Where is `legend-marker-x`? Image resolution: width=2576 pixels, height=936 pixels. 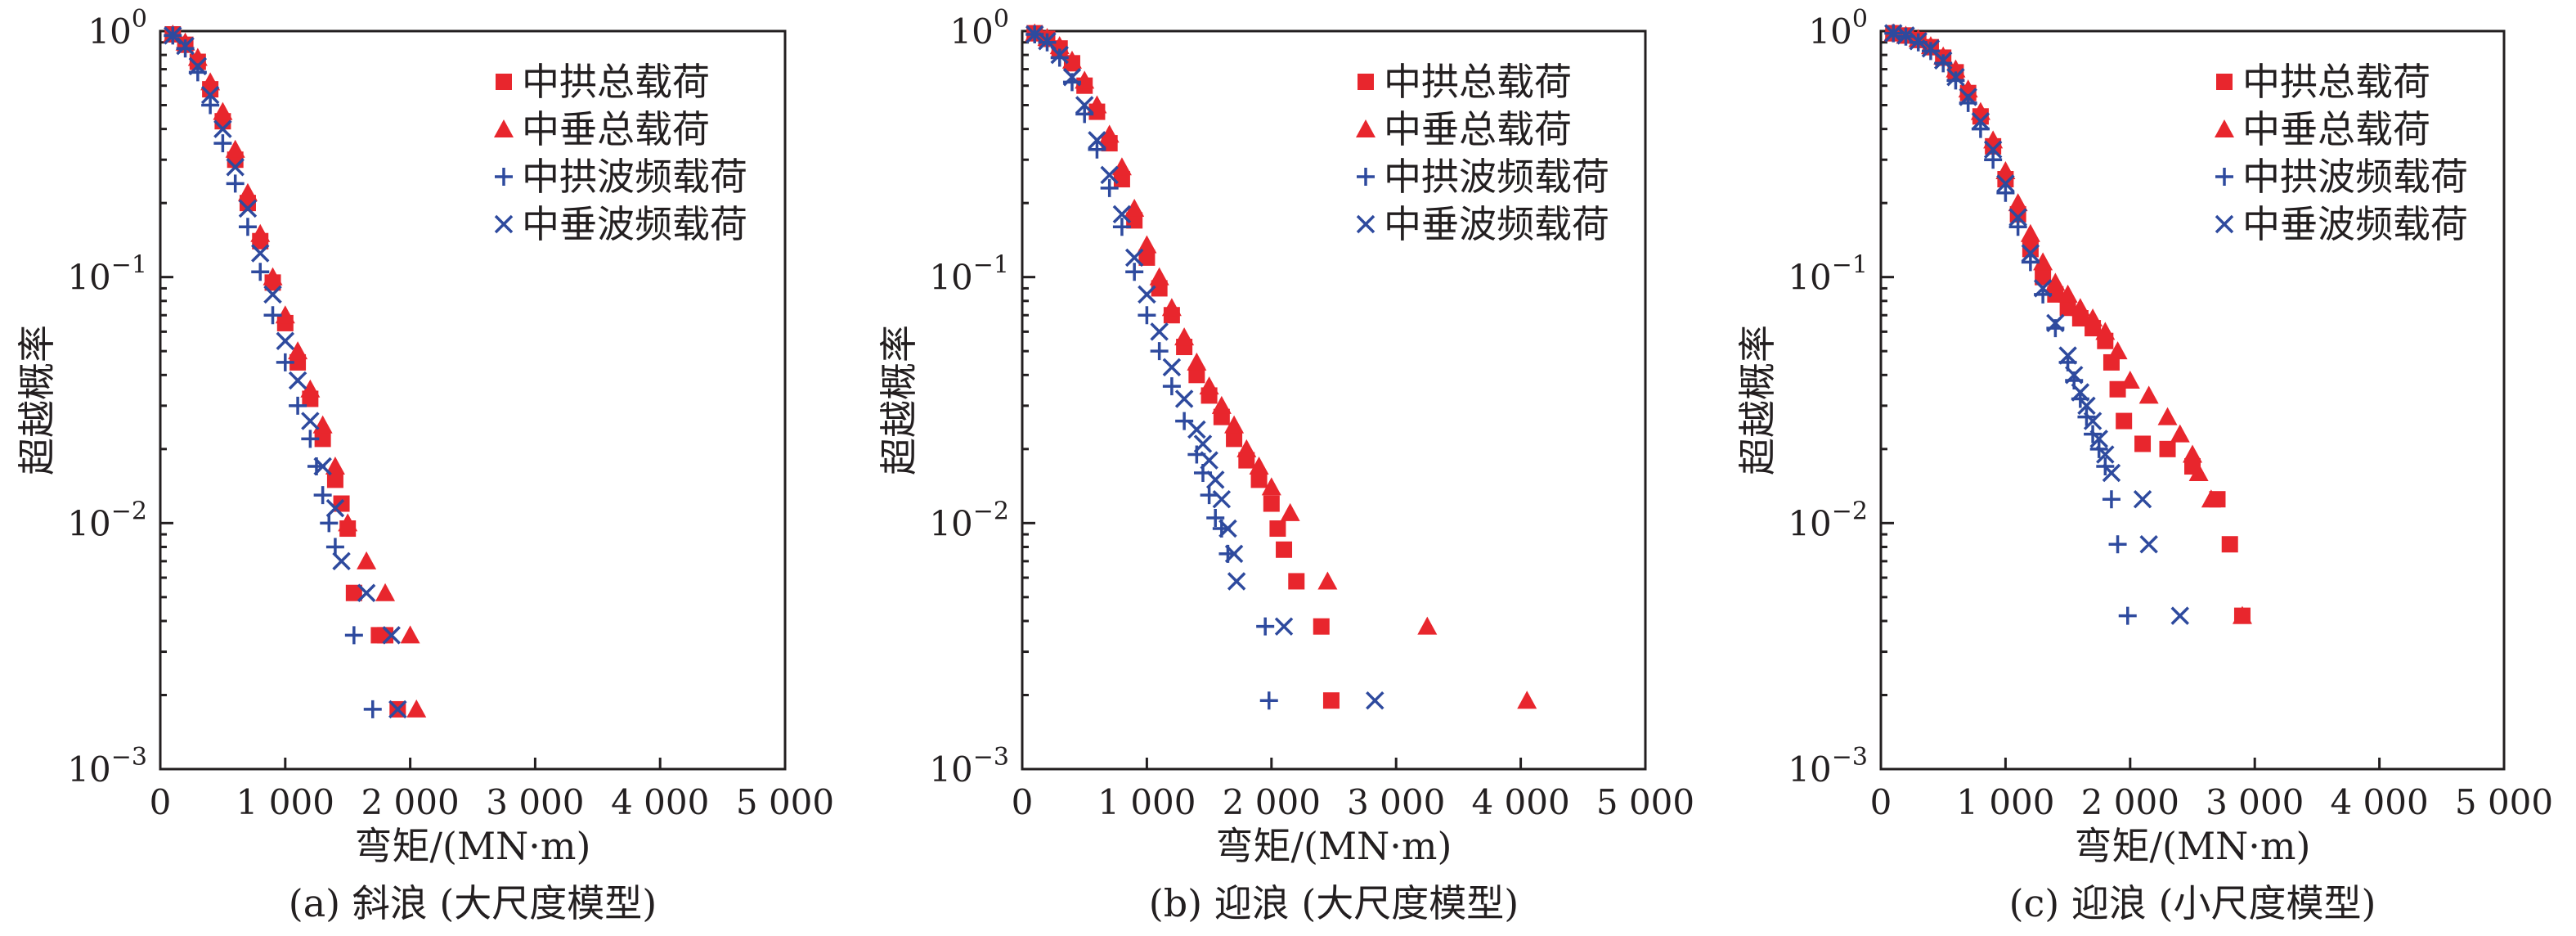
legend-marker-x is located at coordinates (2224, 224).